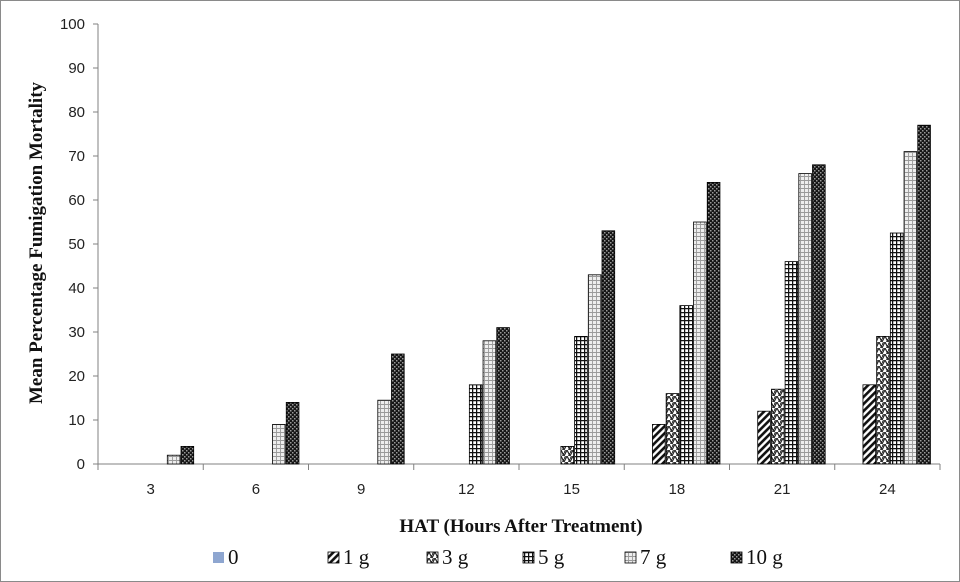 The width and height of the screenshot is (960, 582). Describe the element at coordinates (36, 242) in the screenshot. I see `y-axis-title: Mean Percentage Fumigation Mortality` at that location.